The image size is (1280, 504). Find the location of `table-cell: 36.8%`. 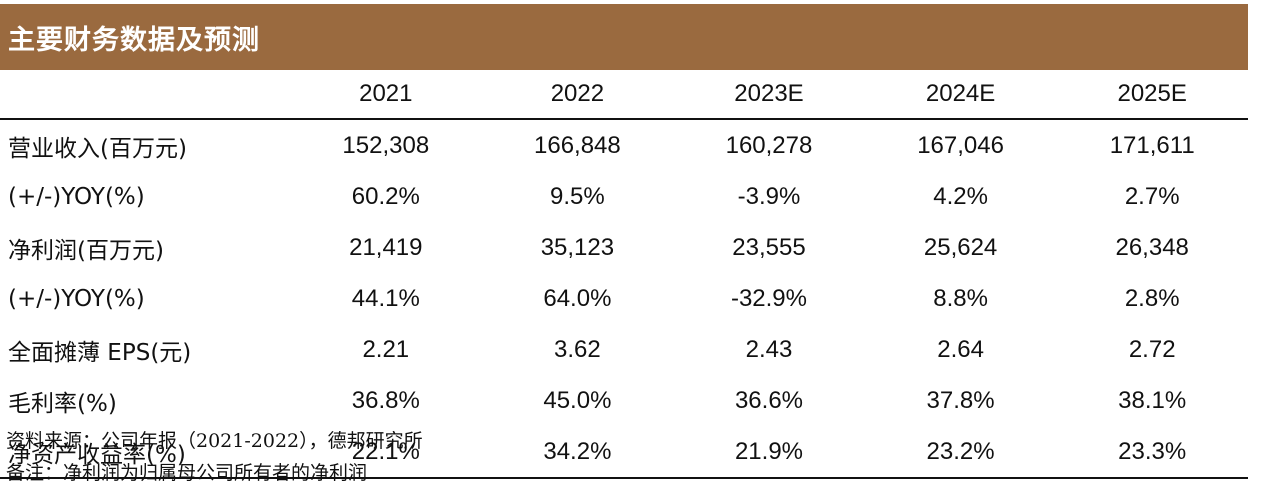

table-cell: 36.8% is located at coordinates (385, 400).